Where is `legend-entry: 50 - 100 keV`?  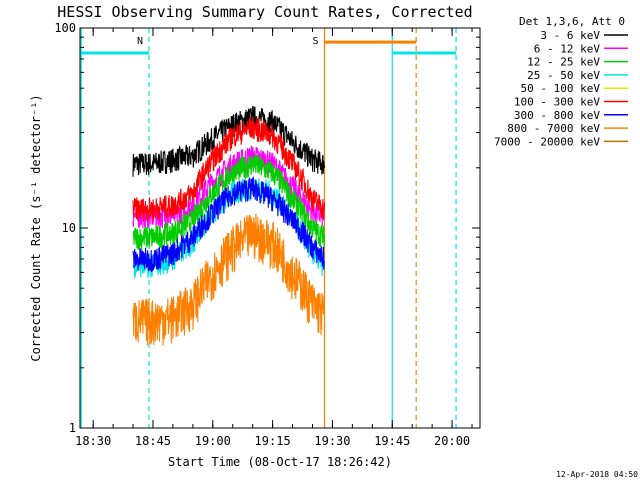
legend-entry: 50 - 100 keV is located at coordinates (561, 88).